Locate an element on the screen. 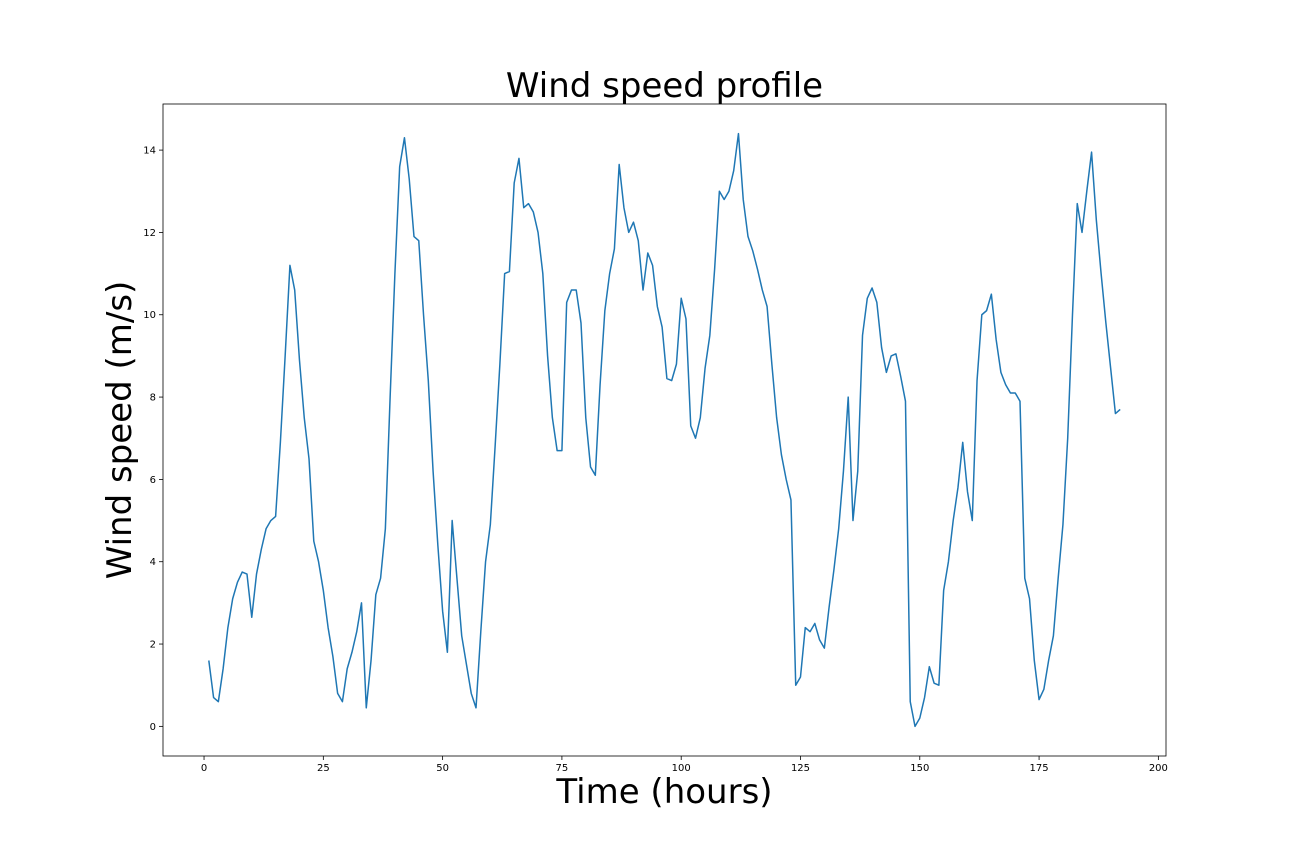  y-tick-label: 14 is located at coordinates (149, 151).